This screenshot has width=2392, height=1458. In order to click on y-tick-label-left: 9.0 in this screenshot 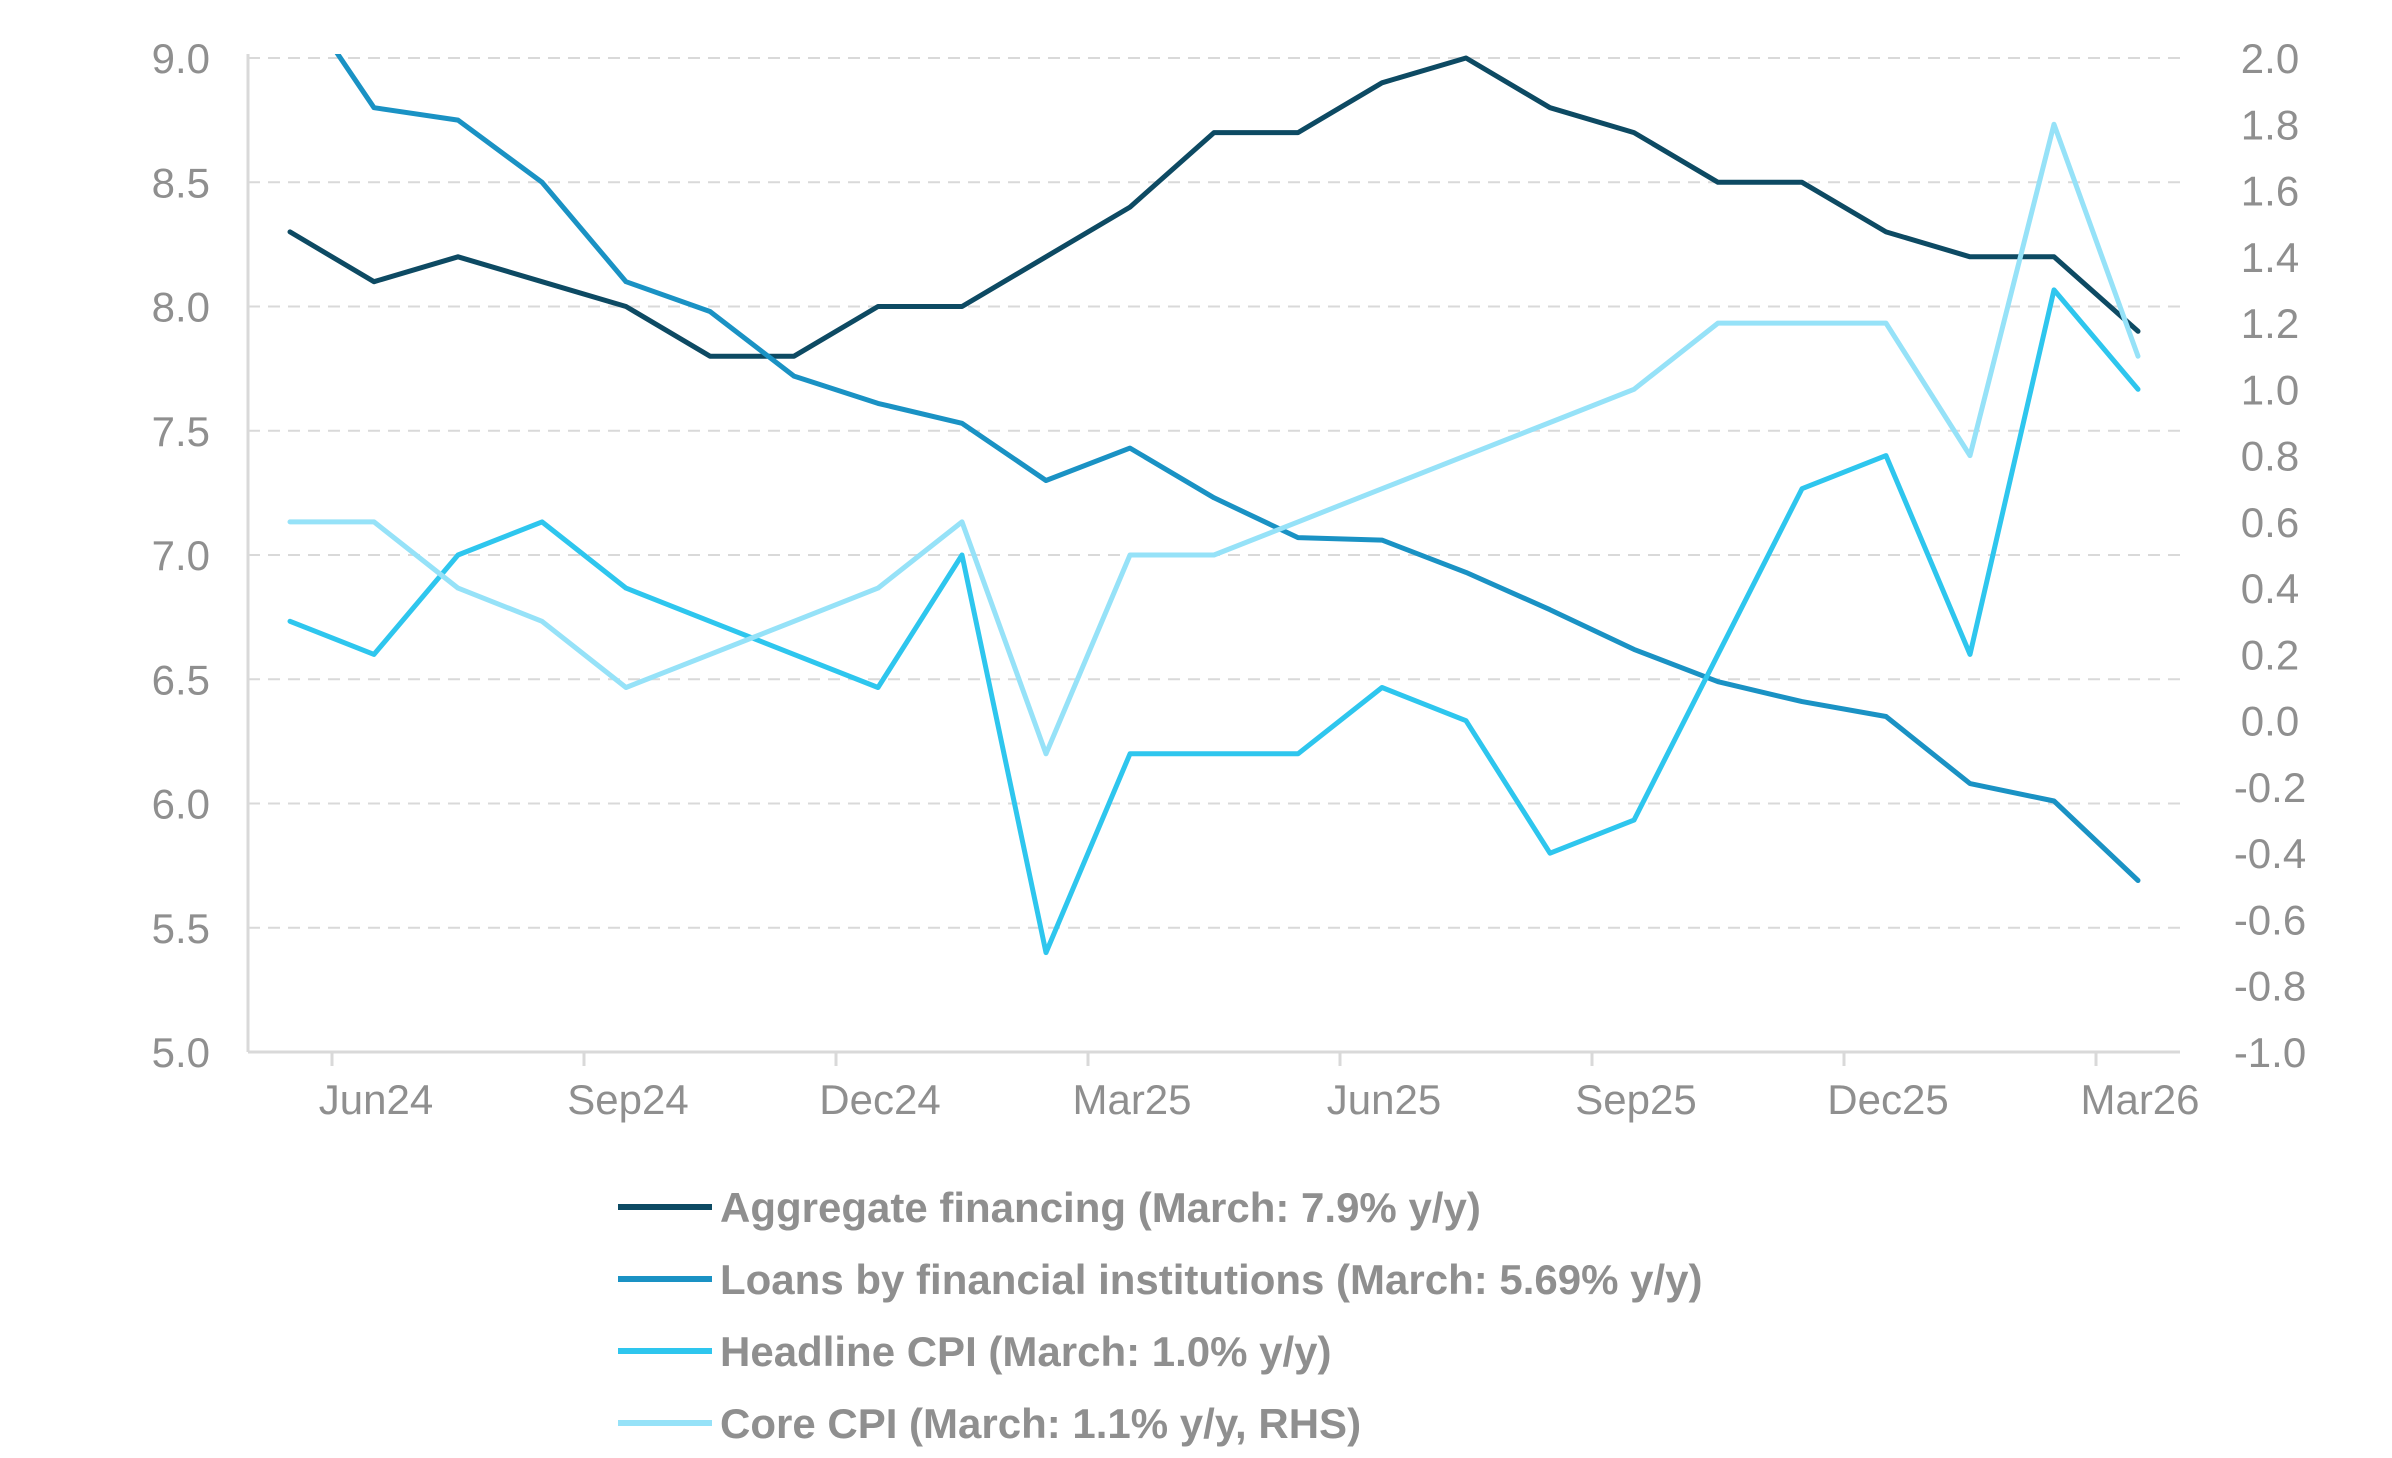, I will do `click(181, 58)`.